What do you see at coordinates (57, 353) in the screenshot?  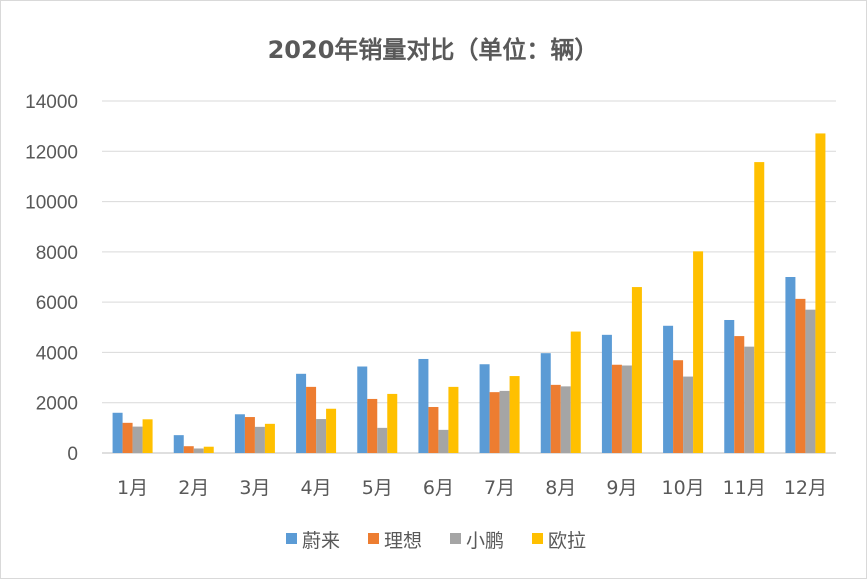 I see `y-tick-label: 4000` at bounding box center [57, 353].